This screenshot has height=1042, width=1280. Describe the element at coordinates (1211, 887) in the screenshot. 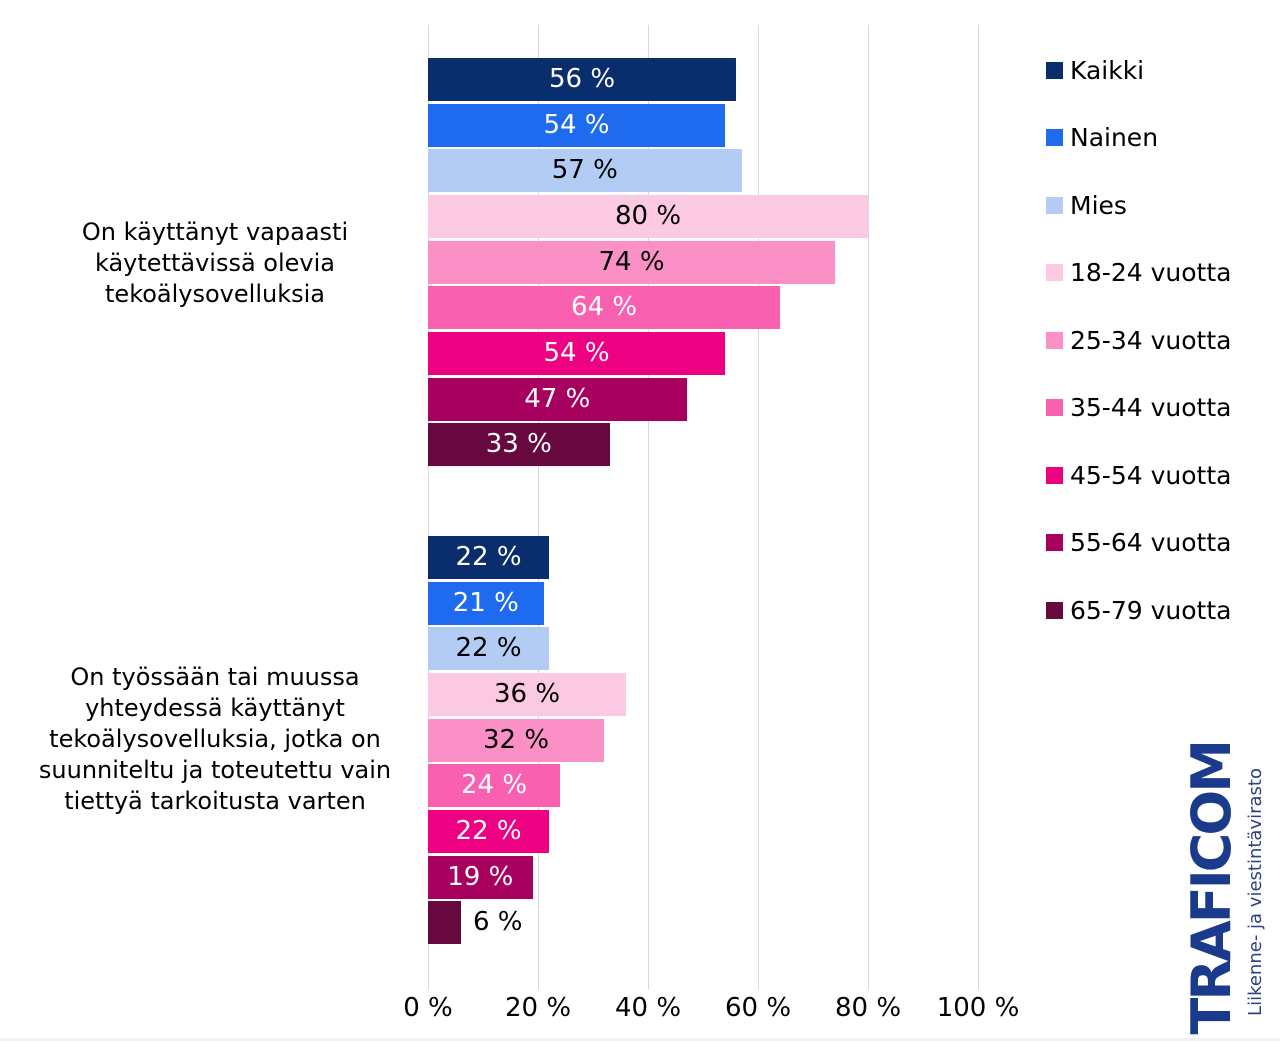

I see `traficom-logo-text: TRAFICOM` at that location.